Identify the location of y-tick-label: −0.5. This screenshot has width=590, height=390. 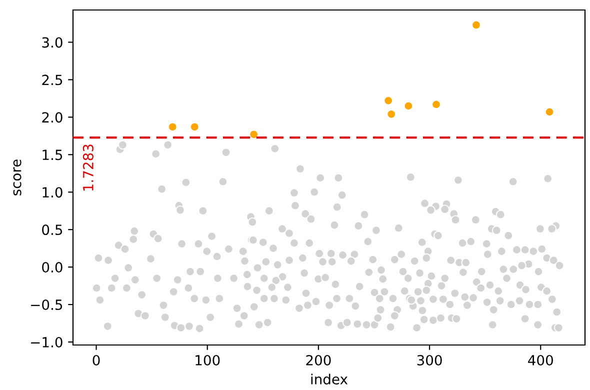
(46, 305).